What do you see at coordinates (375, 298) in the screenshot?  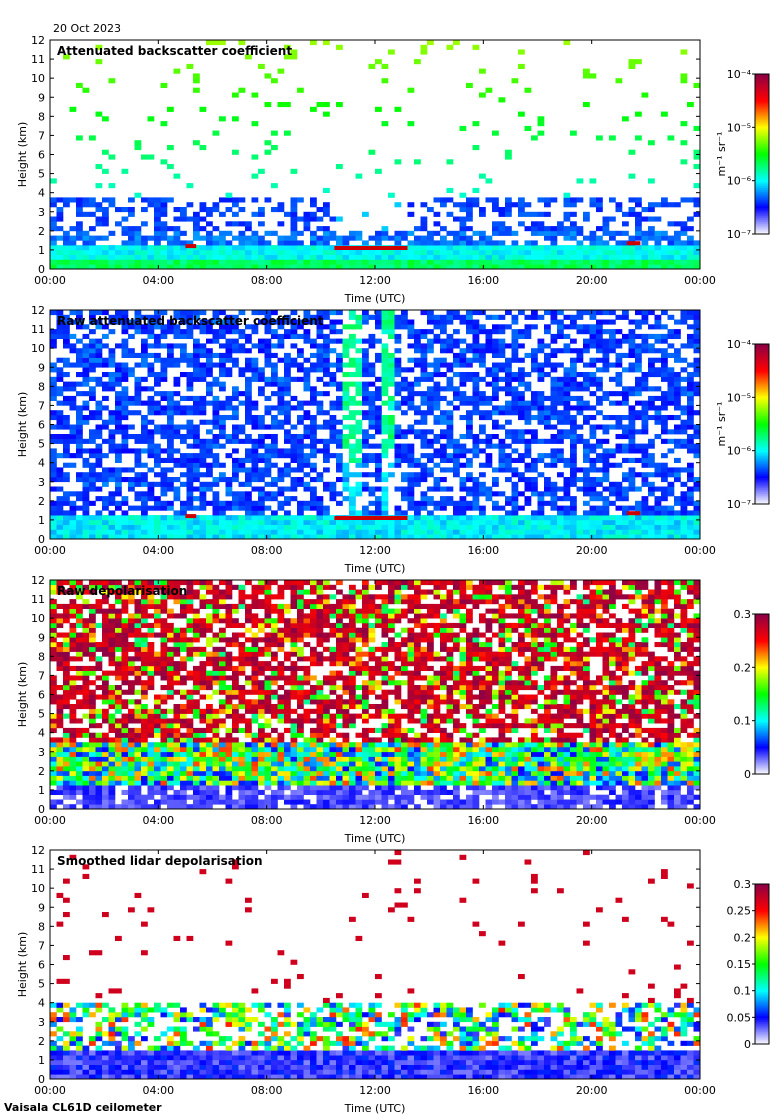 I see `x-axis-label: Time (UTC)` at bounding box center [375, 298].